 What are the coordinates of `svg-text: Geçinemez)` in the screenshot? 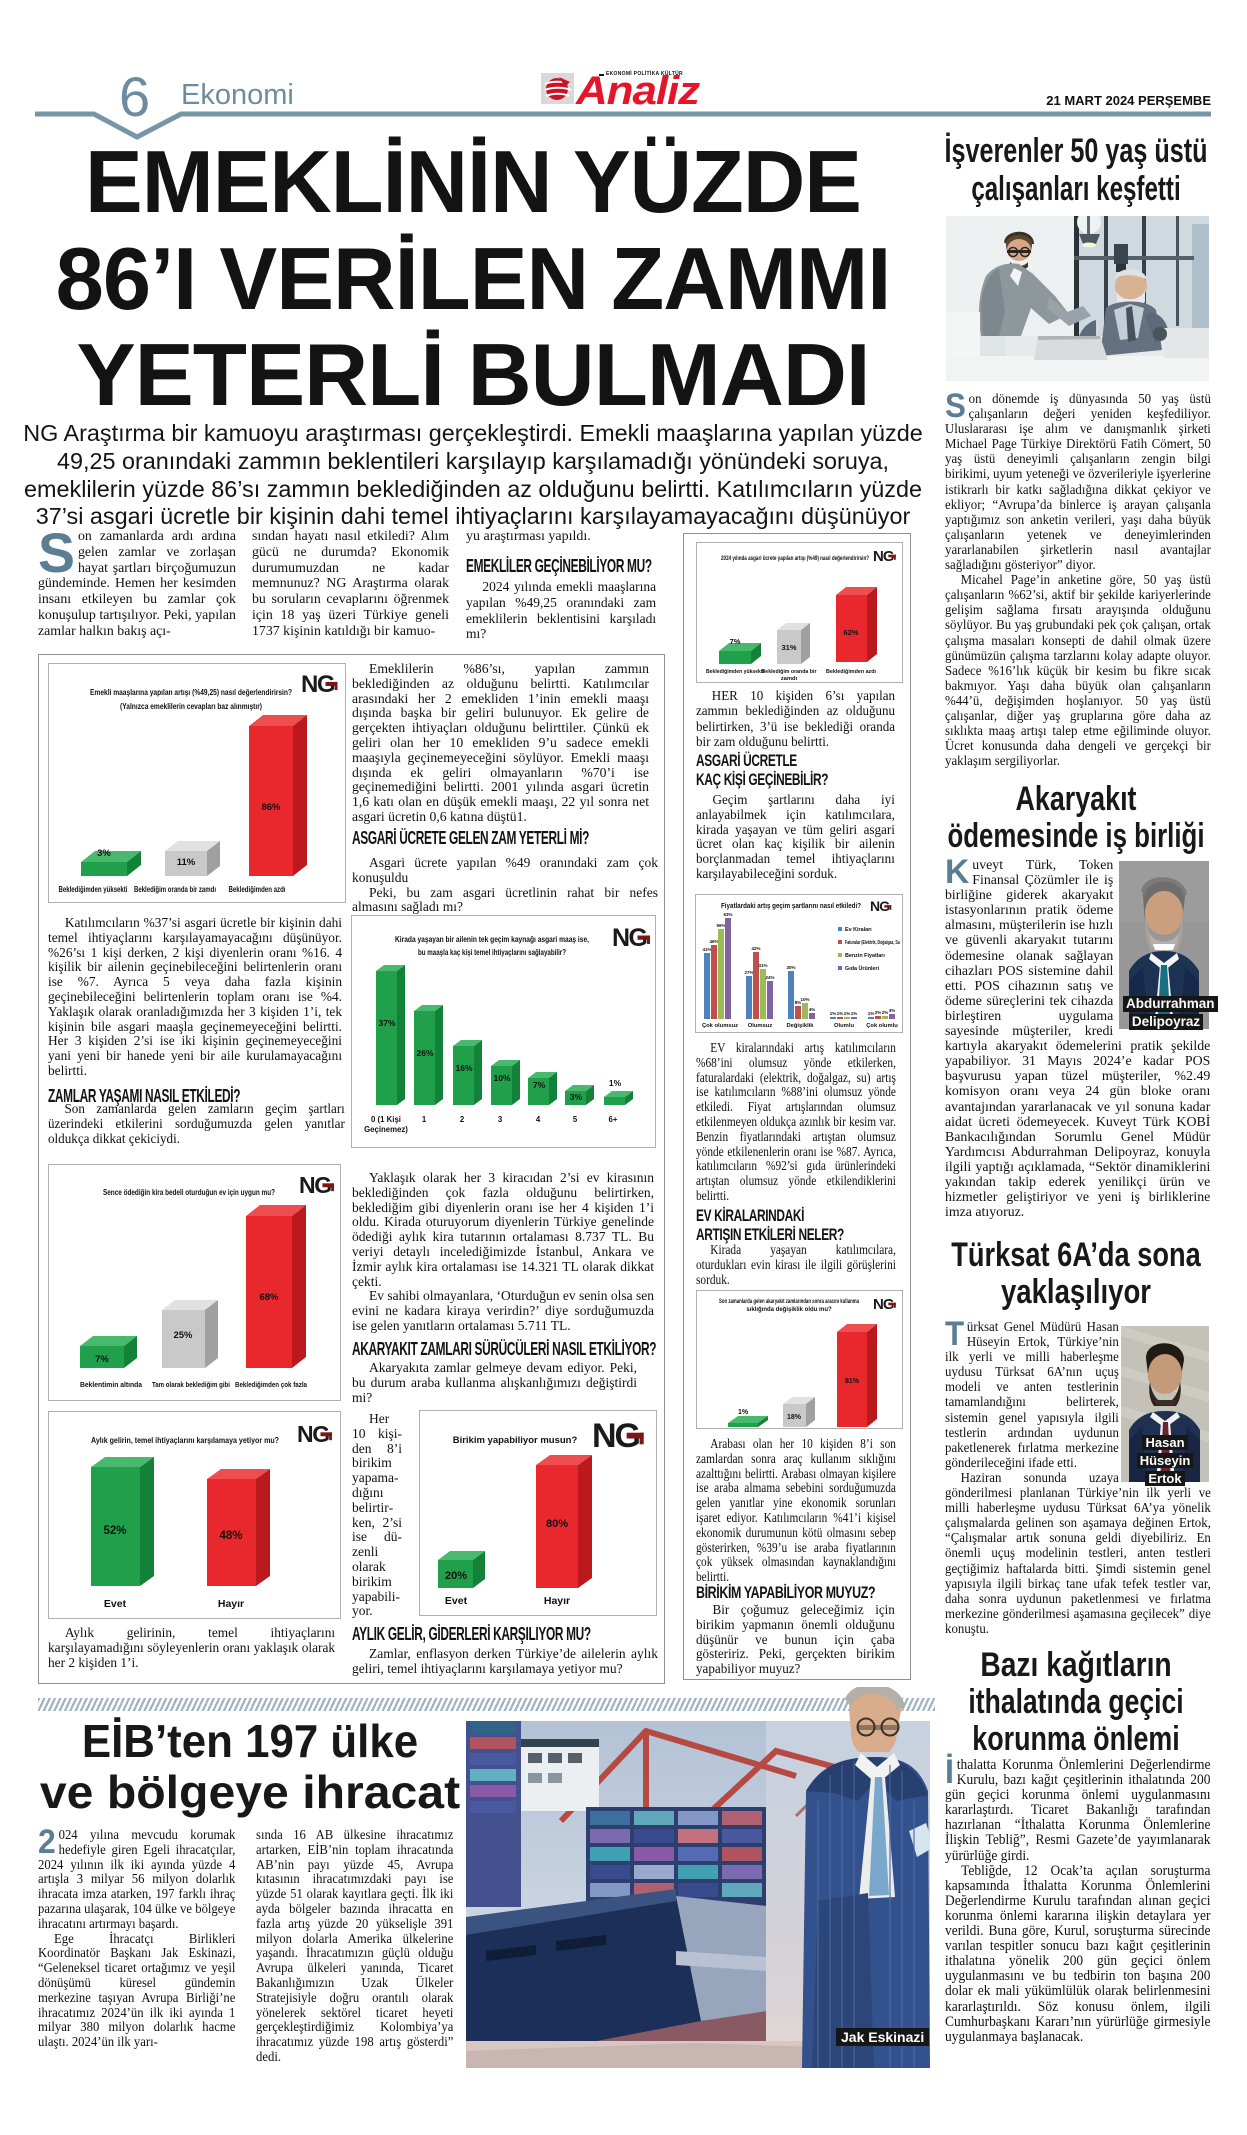 It's located at (386, 1129).